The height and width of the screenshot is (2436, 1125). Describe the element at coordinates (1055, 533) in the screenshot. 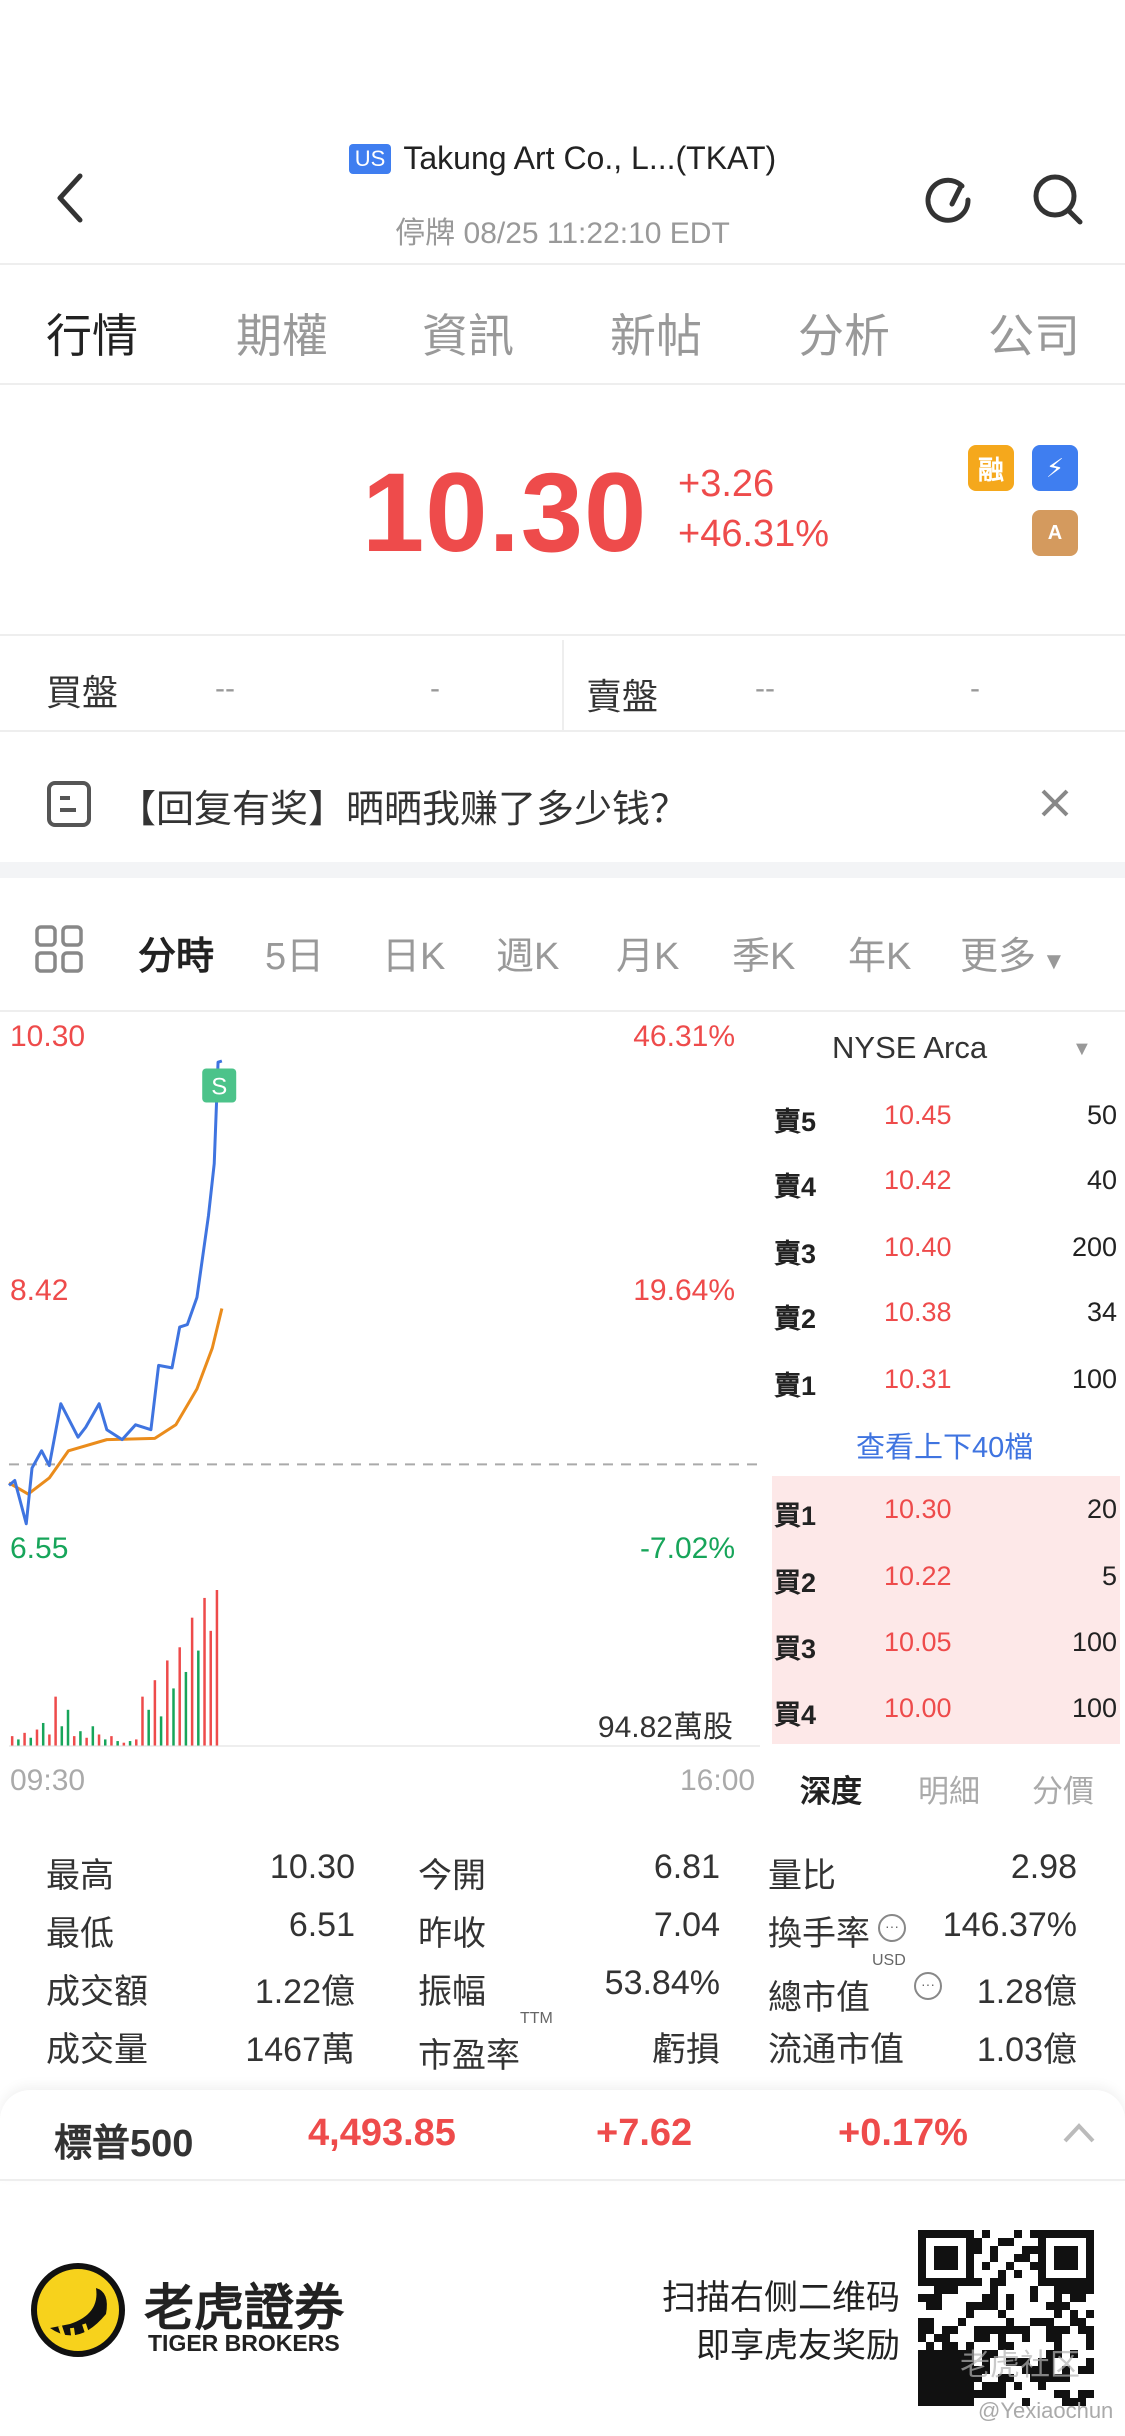

I see `layers-a-icon: A` at that location.